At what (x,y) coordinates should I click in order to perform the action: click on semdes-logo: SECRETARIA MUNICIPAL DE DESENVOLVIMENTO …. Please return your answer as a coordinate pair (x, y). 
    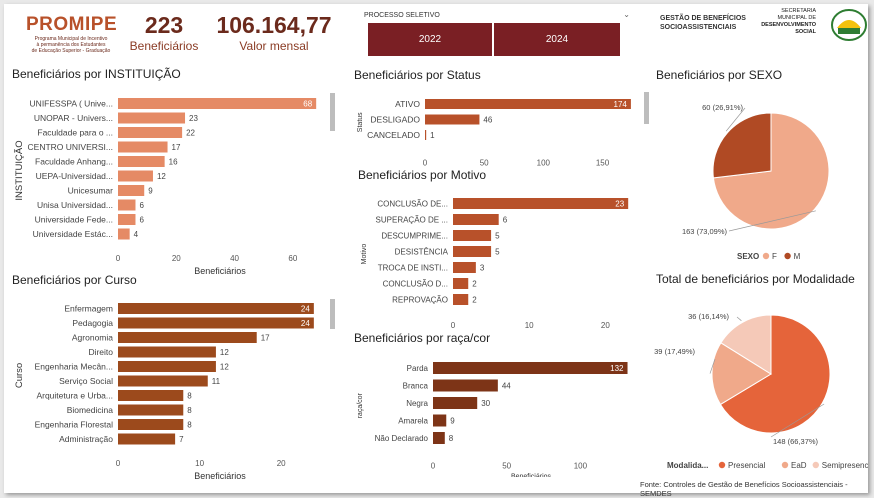
    Looking at the image, I should click on (788, 22).